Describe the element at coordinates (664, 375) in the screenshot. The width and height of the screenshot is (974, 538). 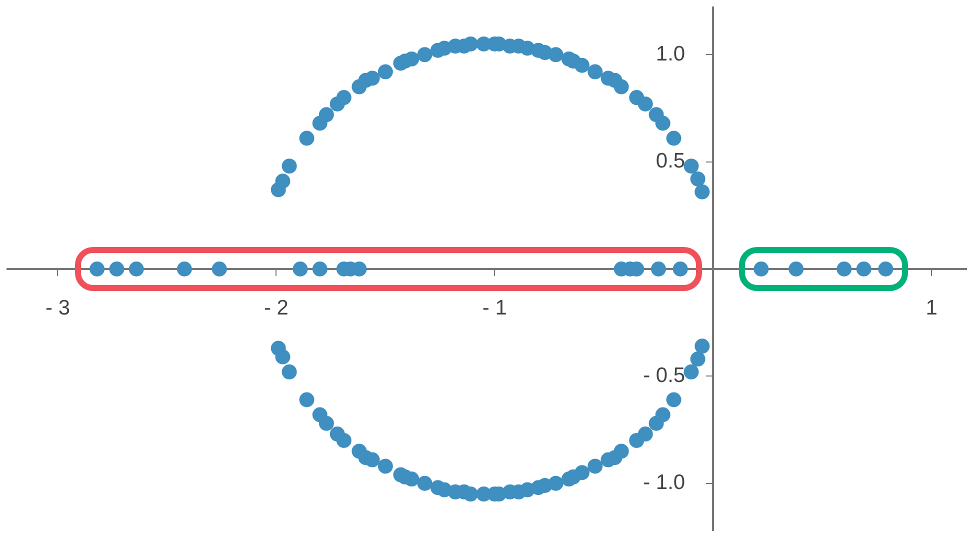
I see `y-tick-label: - 0.5` at that location.